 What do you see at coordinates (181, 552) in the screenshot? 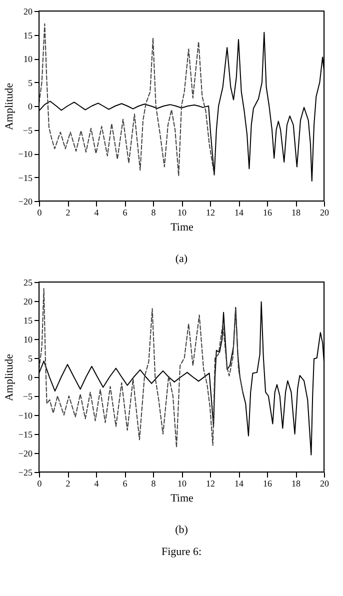
I see `caption: Figure 6:` at bounding box center [181, 552].